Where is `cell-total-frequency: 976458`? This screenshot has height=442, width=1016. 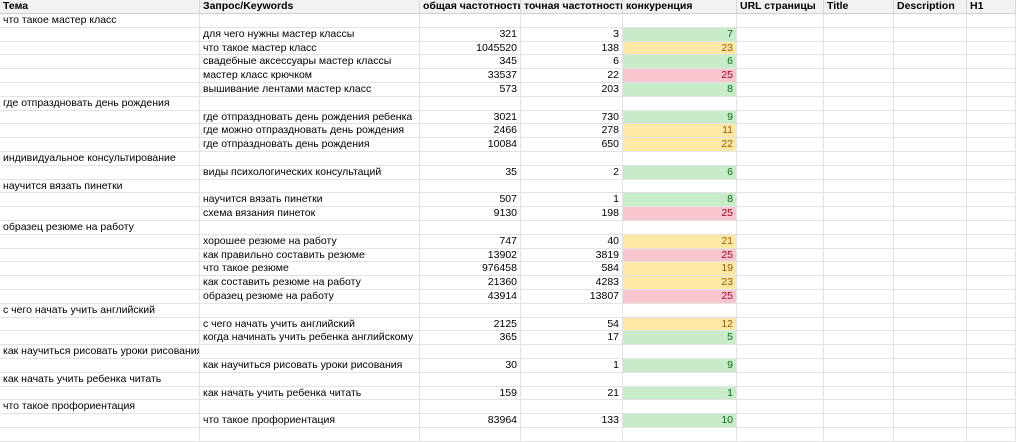
cell-total-frequency: 976458 is located at coordinates (470, 269).